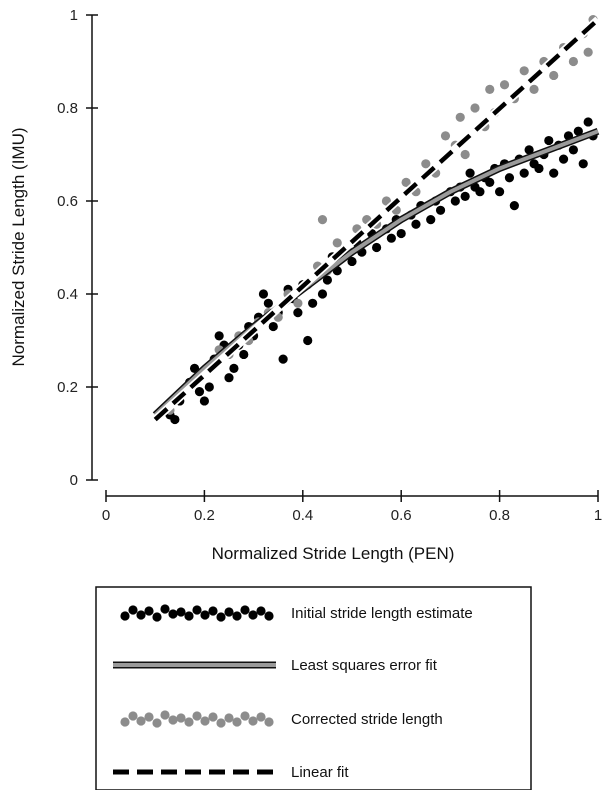  Describe the element at coordinates (74, 480) in the screenshot. I see `y-tick-label: 0` at that location.